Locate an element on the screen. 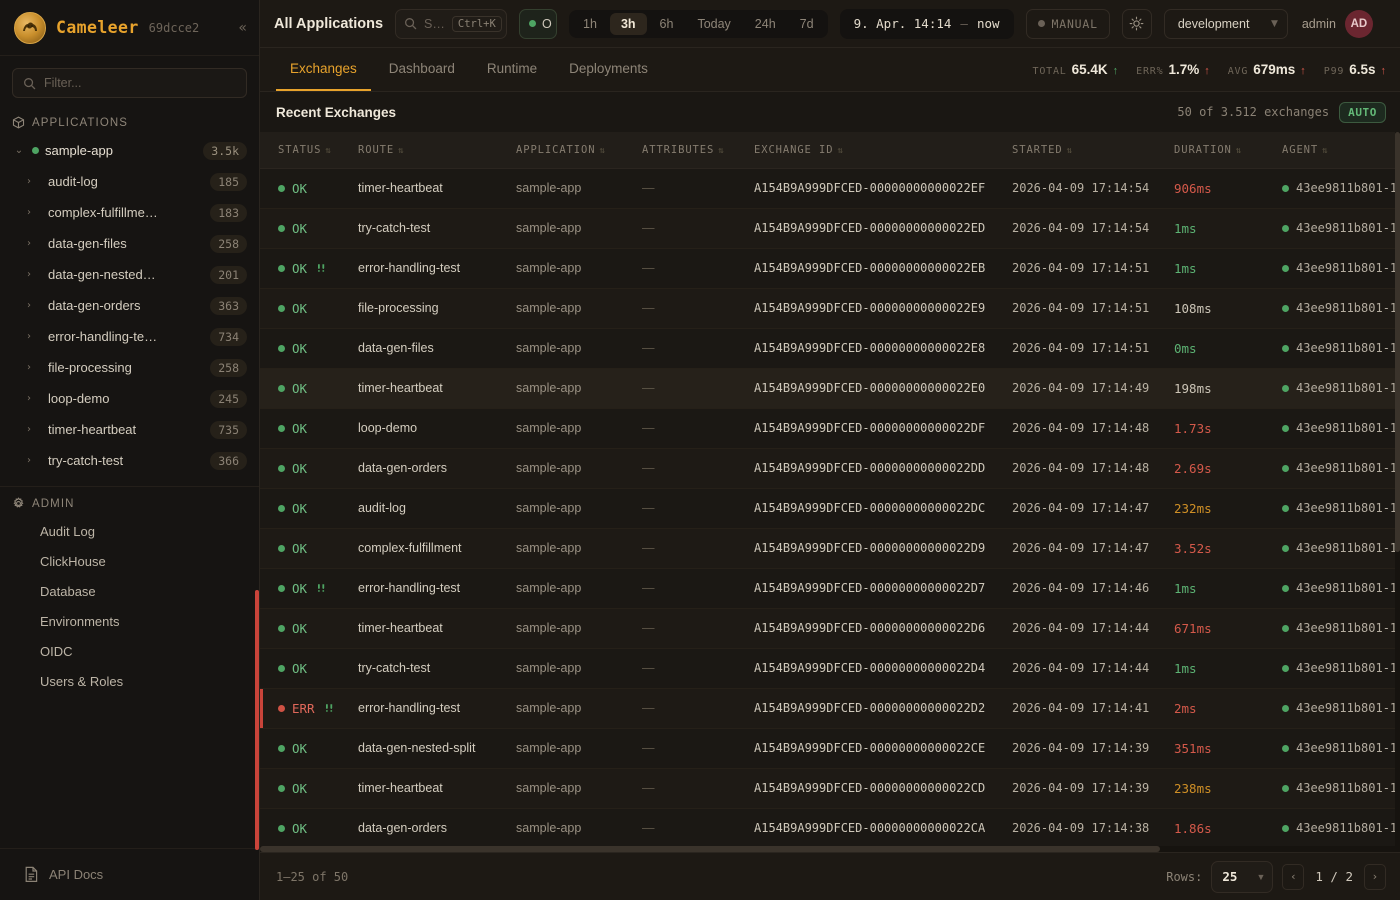  connection-status-dot is located at coordinates (533, 23).